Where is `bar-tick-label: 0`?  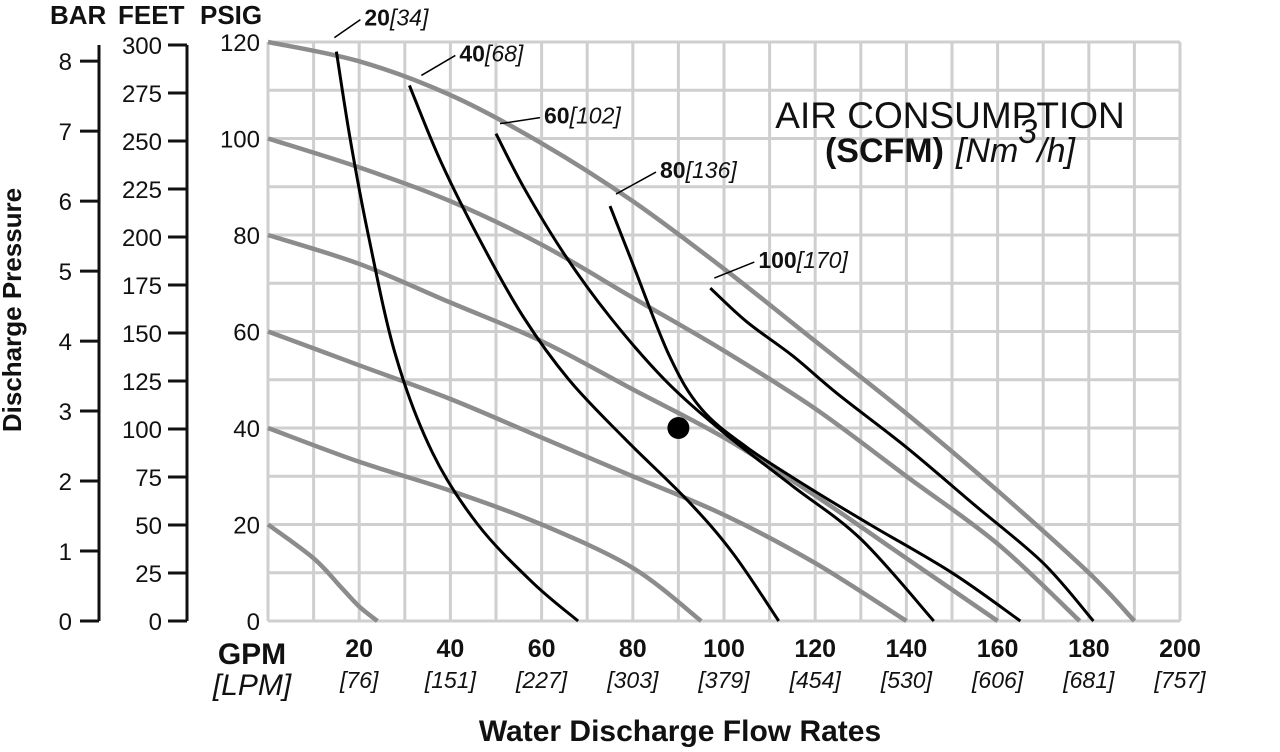
bar-tick-label: 0 is located at coordinates (65, 622).